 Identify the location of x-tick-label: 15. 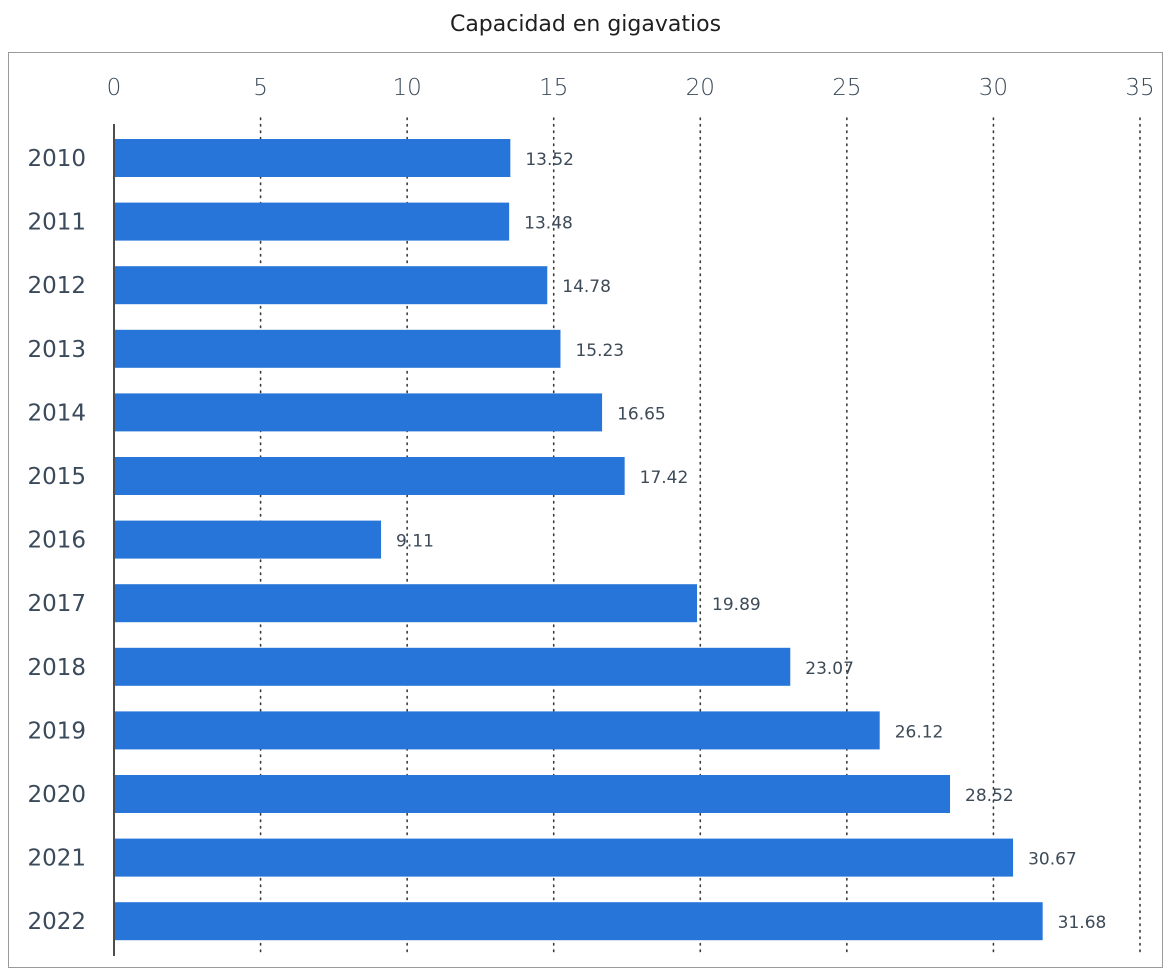
(553, 88).